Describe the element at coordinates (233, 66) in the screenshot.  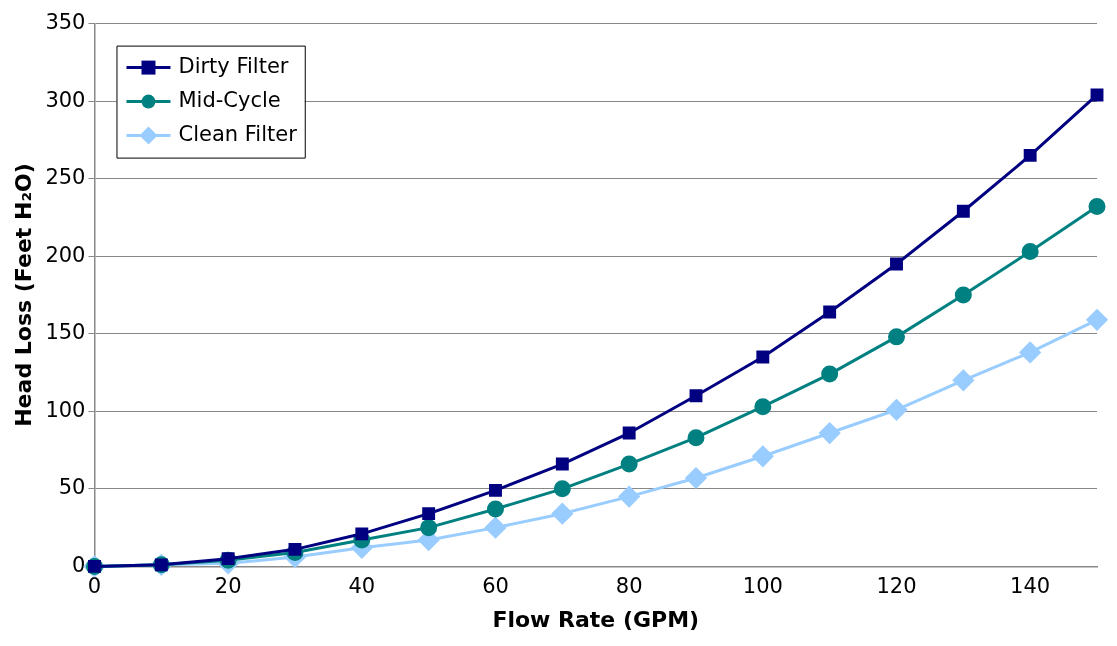
I see `legend-label: Dirty Filter` at that location.